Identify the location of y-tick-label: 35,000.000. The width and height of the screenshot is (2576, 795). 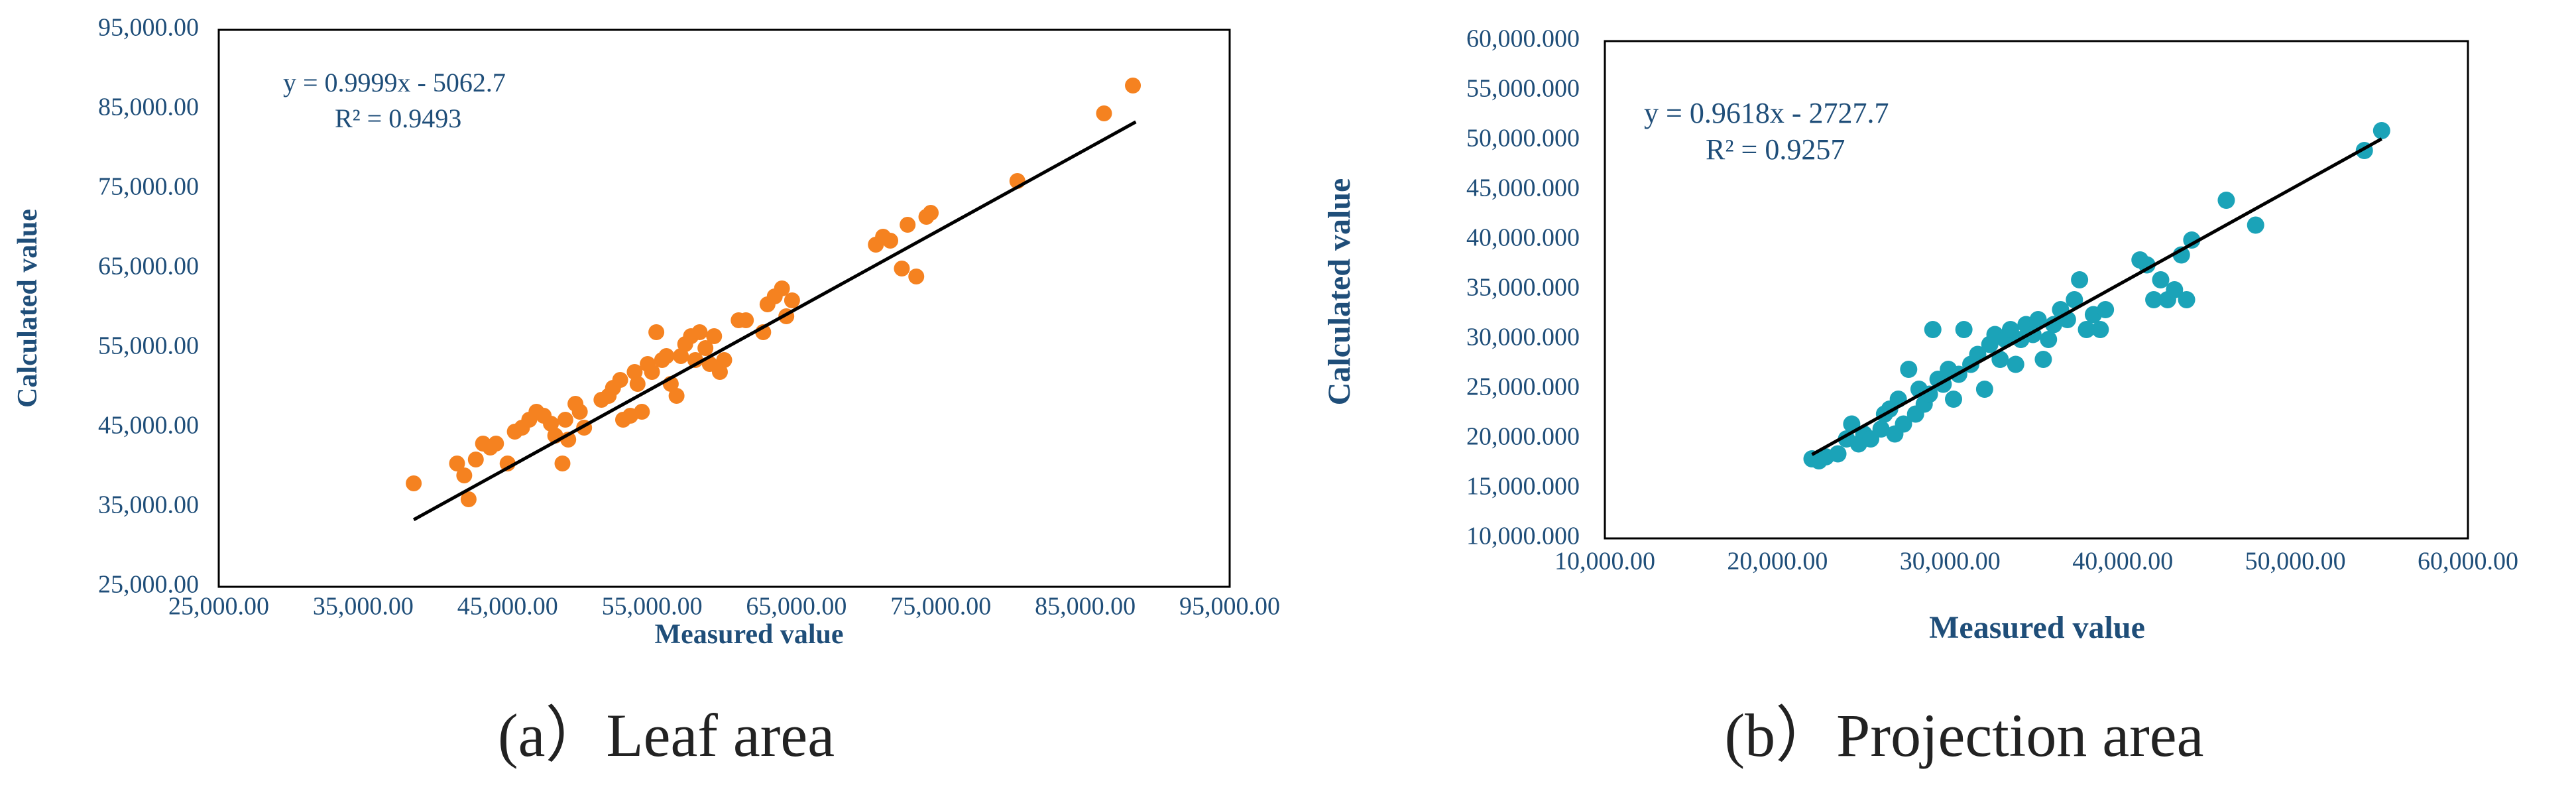
(1523, 288).